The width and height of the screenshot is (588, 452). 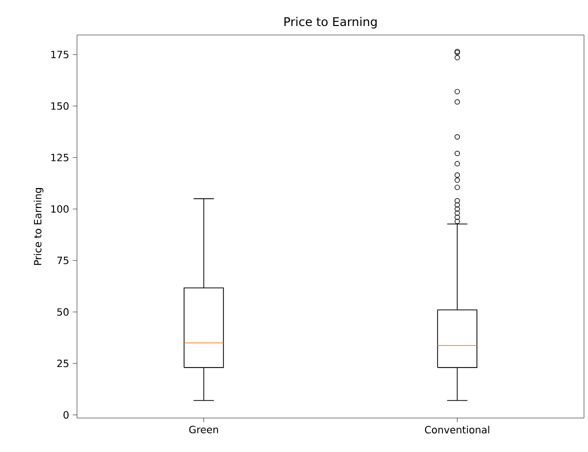 What do you see at coordinates (59, 54) in the screenshot?
I see `y-tick-label: 175` at bounding box center [59, 54].